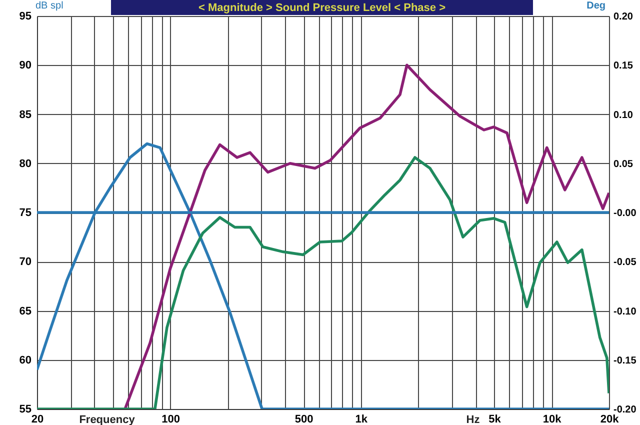 This screenshot has height=425, width=640. Describe the element at coordinates (25, 66) in the screenshot. I see `y-tick-label: 90` at that location.